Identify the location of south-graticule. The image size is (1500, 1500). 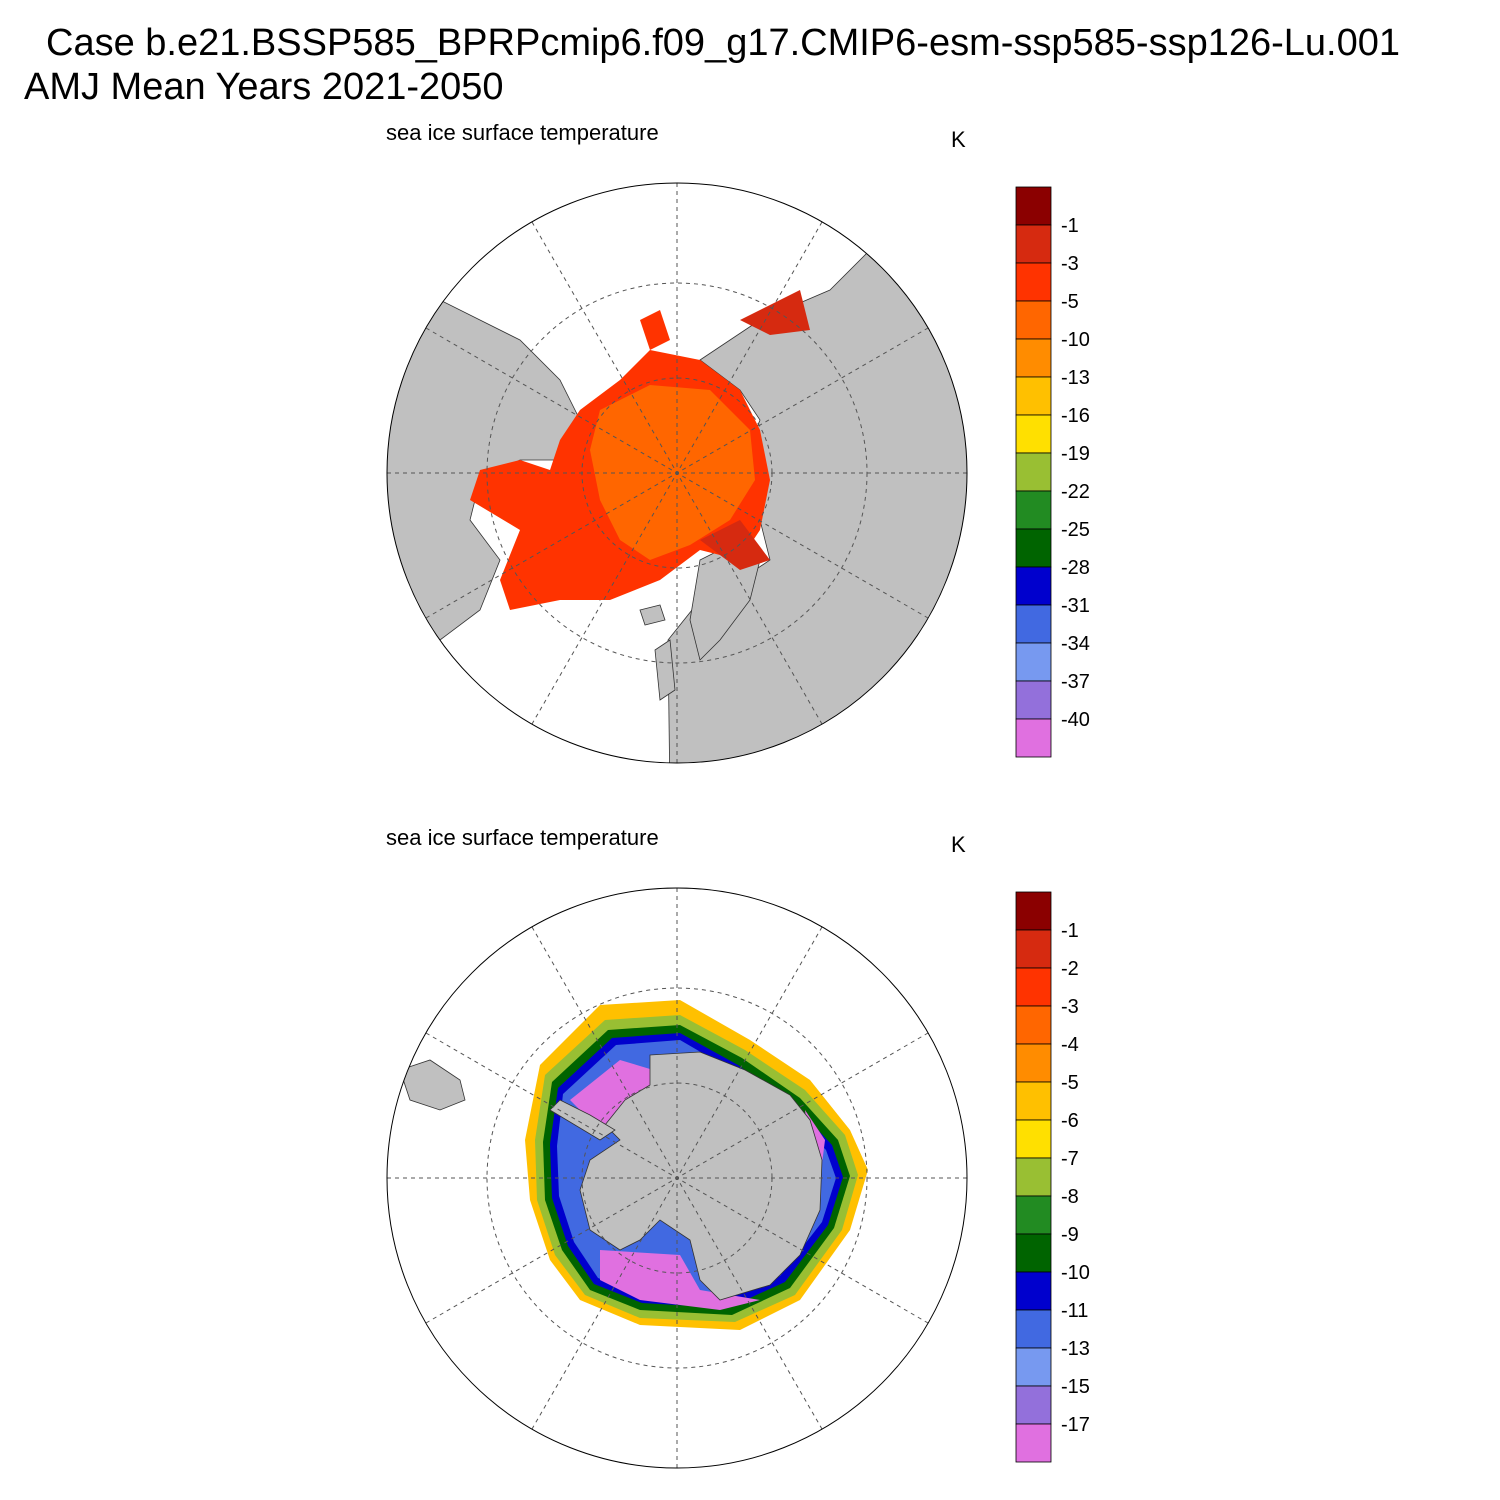
(677, 1178).